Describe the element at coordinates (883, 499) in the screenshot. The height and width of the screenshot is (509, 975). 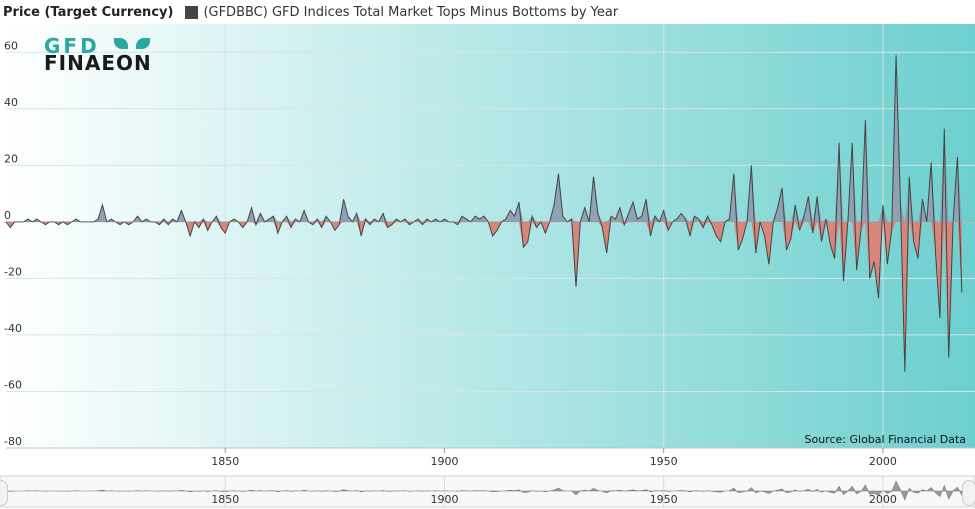
I see `navigator-tick-label: 2000` at that location.